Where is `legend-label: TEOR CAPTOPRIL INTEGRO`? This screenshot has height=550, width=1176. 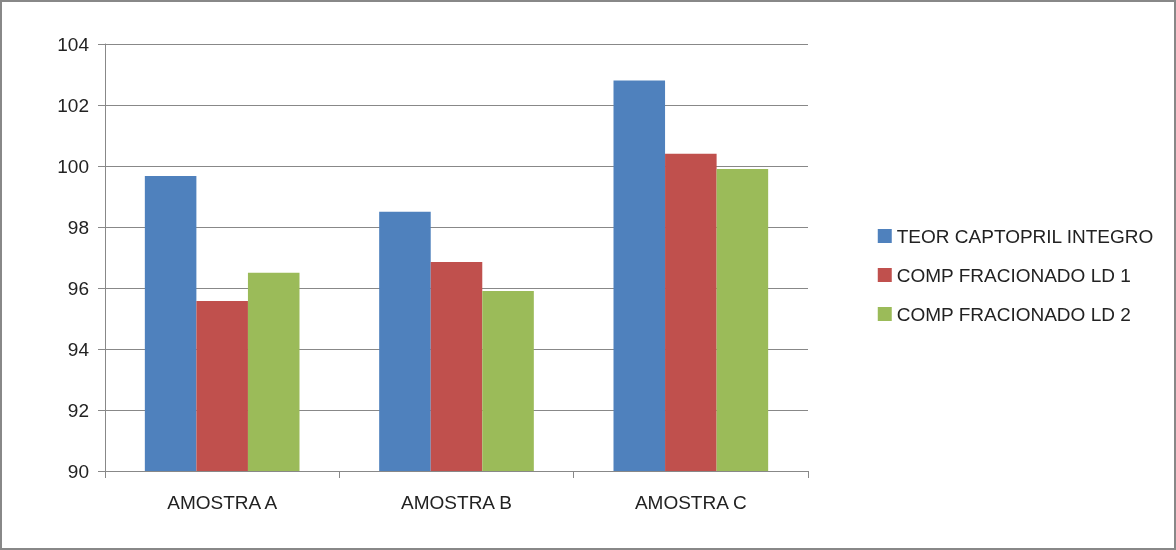
legend-label: TEOR CAPTOPRIL INTEGRO is located at coordinates (1025, 236).